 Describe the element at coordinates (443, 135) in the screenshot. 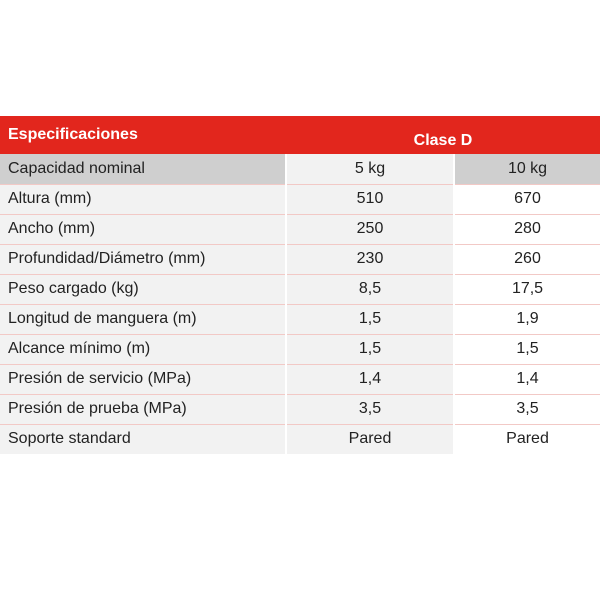

I see `header-class-d: Clase D` at that location.